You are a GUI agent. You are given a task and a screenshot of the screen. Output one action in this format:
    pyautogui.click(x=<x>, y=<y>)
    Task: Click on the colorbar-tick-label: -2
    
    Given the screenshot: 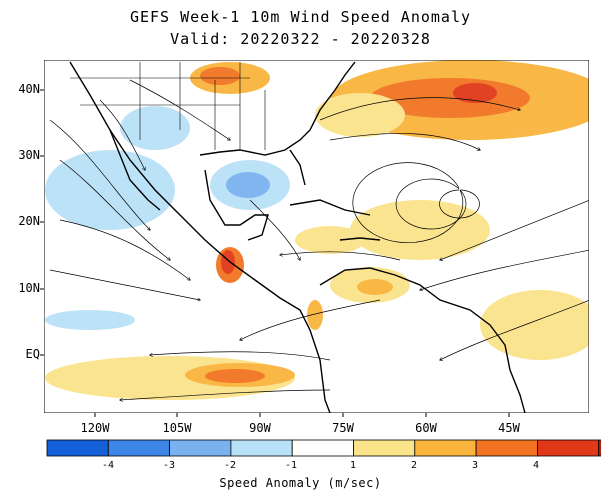 What is the action you would take?
    pyautogui.click(x=230, y=465)
    